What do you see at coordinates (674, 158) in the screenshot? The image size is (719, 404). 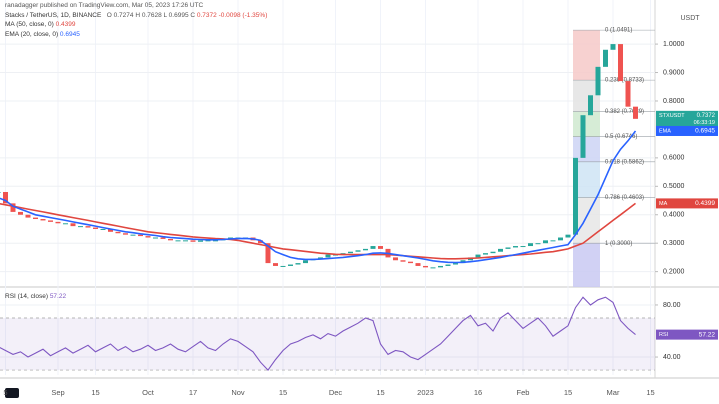 I see `y-tick-label: 0.6000` at bounding box center [674, 158].